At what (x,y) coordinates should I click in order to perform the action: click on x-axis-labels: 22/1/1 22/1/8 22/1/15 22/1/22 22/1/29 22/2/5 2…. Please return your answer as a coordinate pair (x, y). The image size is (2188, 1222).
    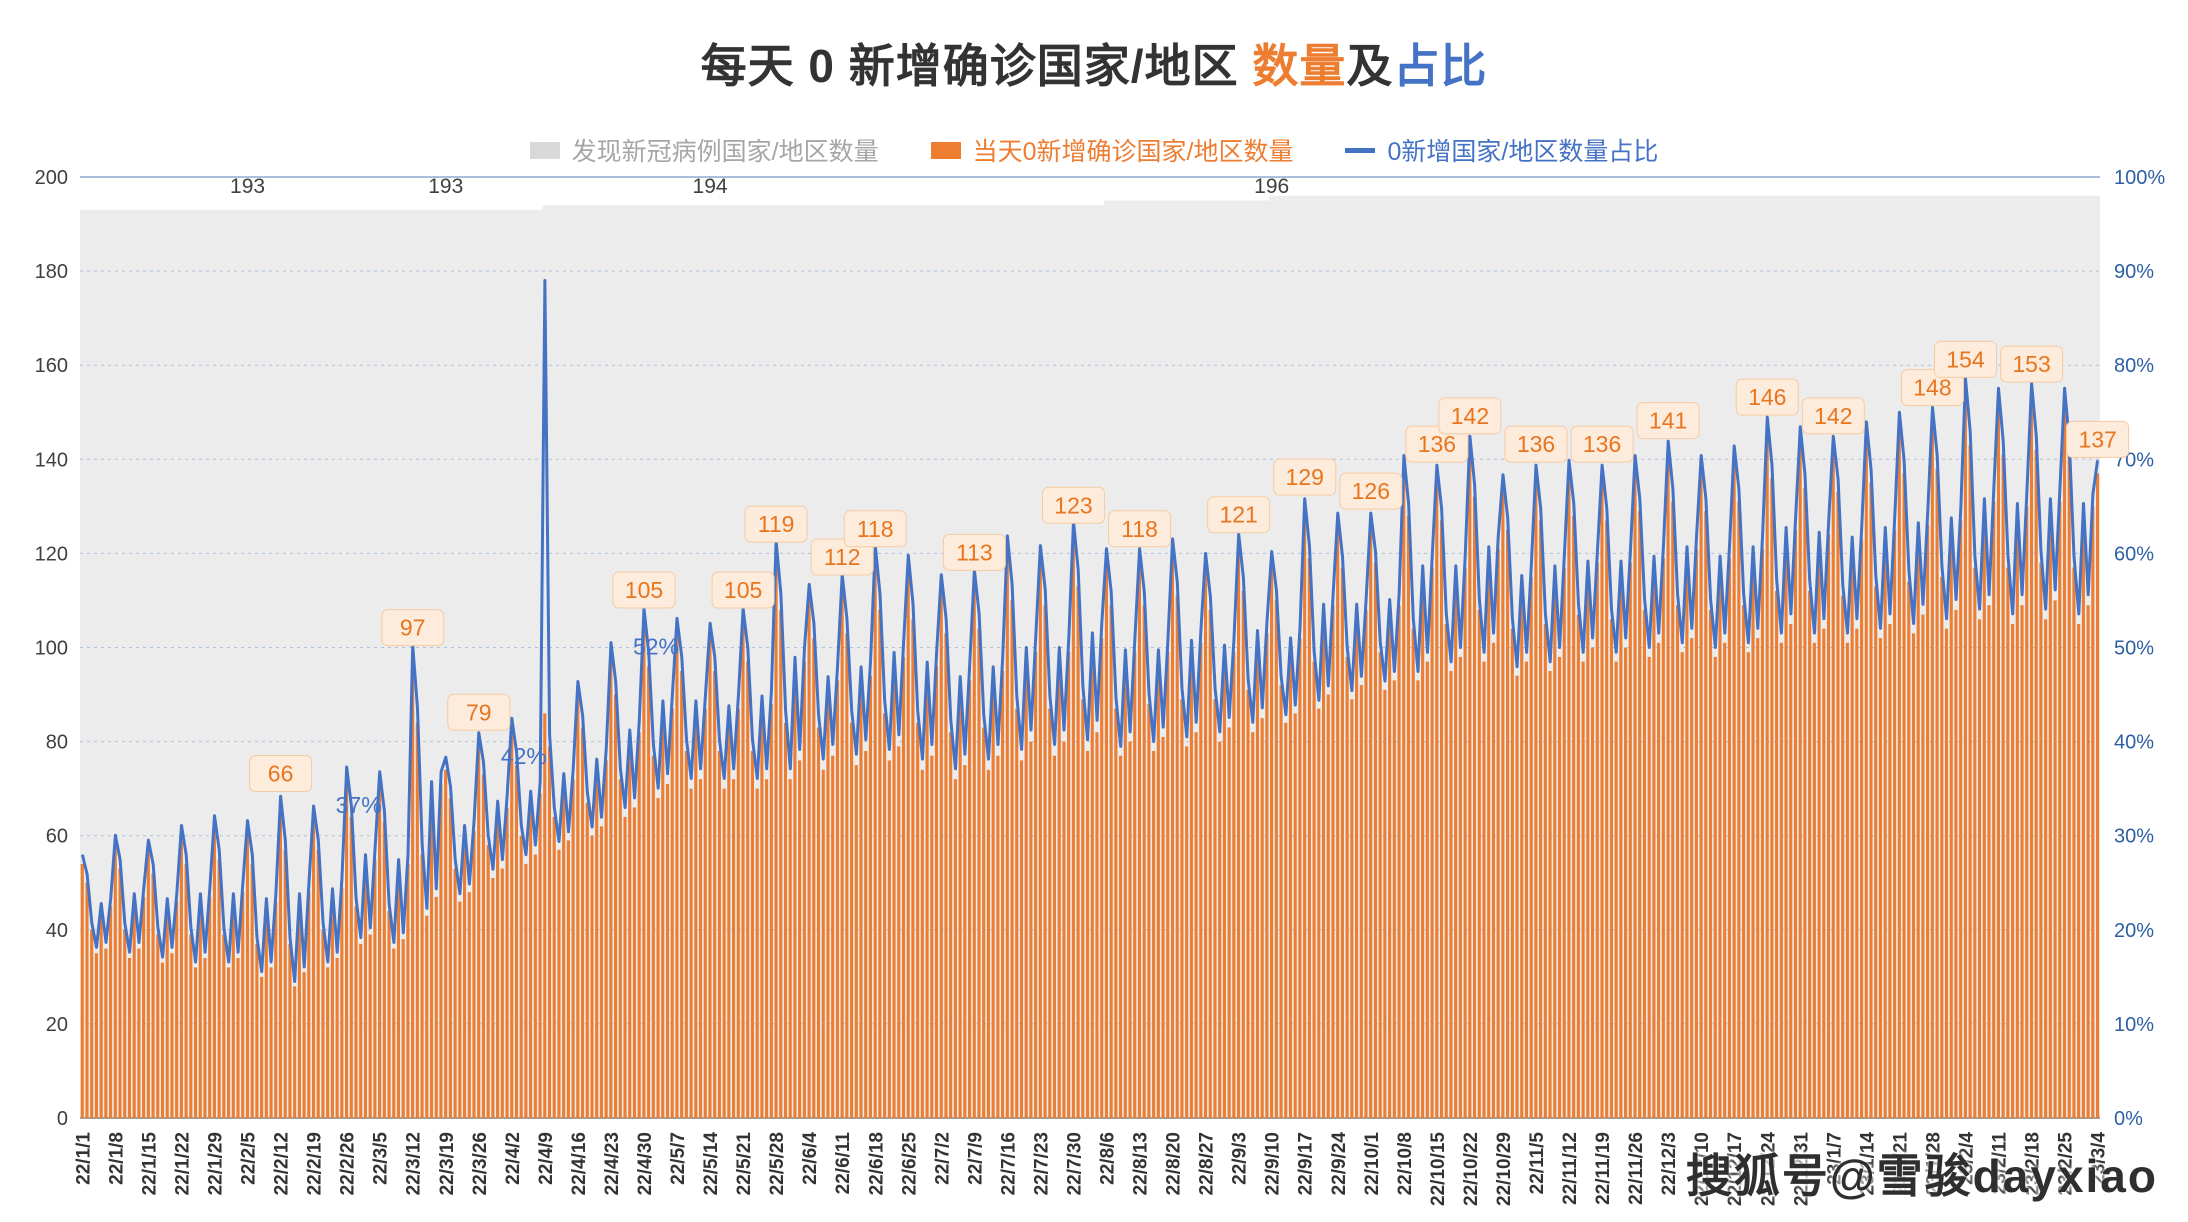
    Looking at the image, I should click on (1091, 1169).